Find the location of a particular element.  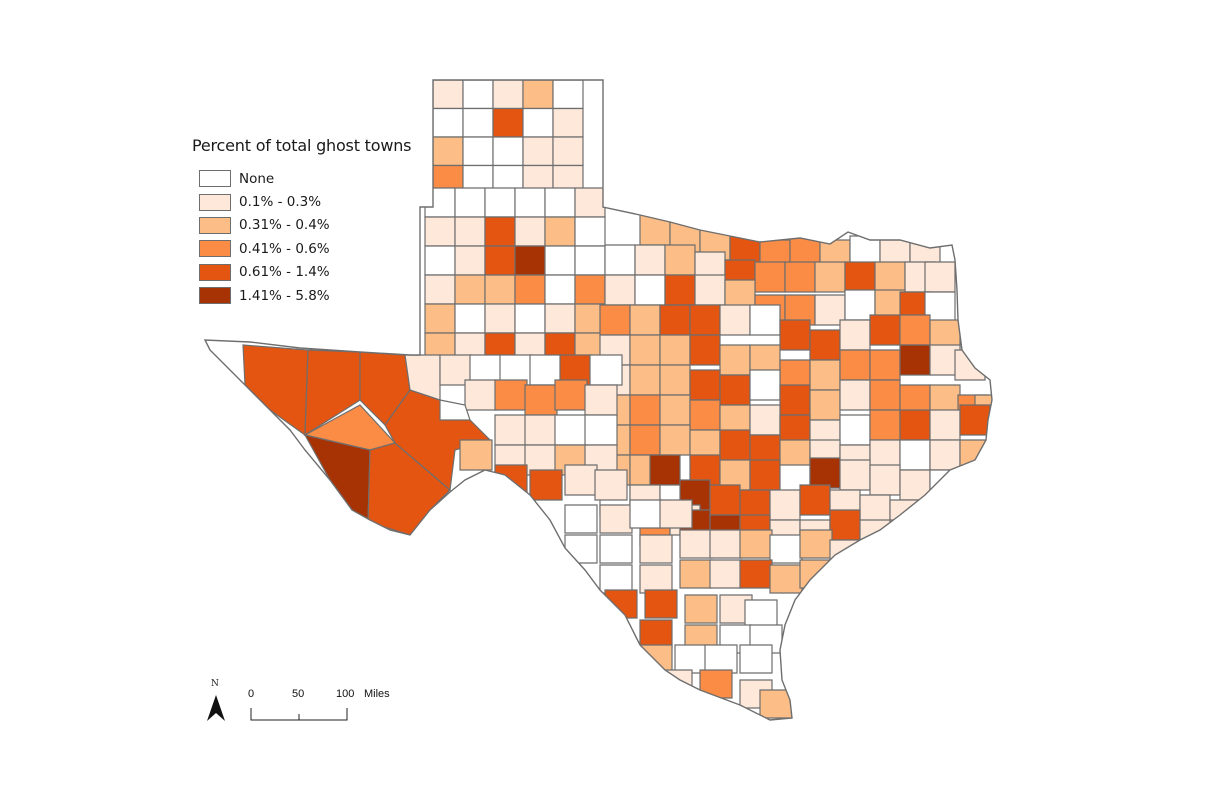

legend-label: 0.1% - 0.3% is located at coordinates (280, 202).